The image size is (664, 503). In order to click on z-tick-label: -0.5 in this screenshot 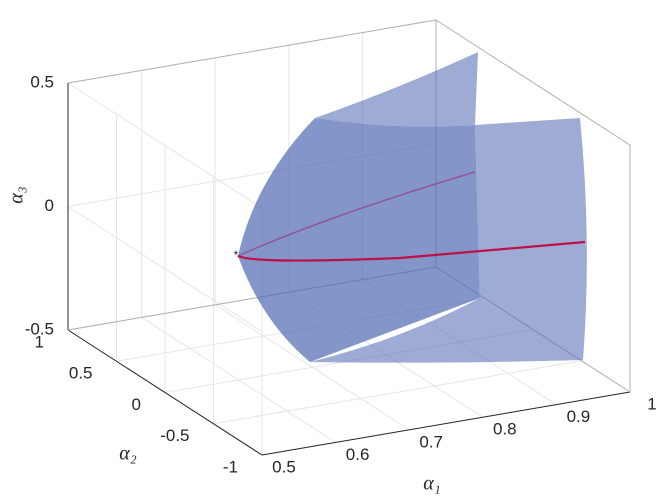, I will do `click(39, 328)`.